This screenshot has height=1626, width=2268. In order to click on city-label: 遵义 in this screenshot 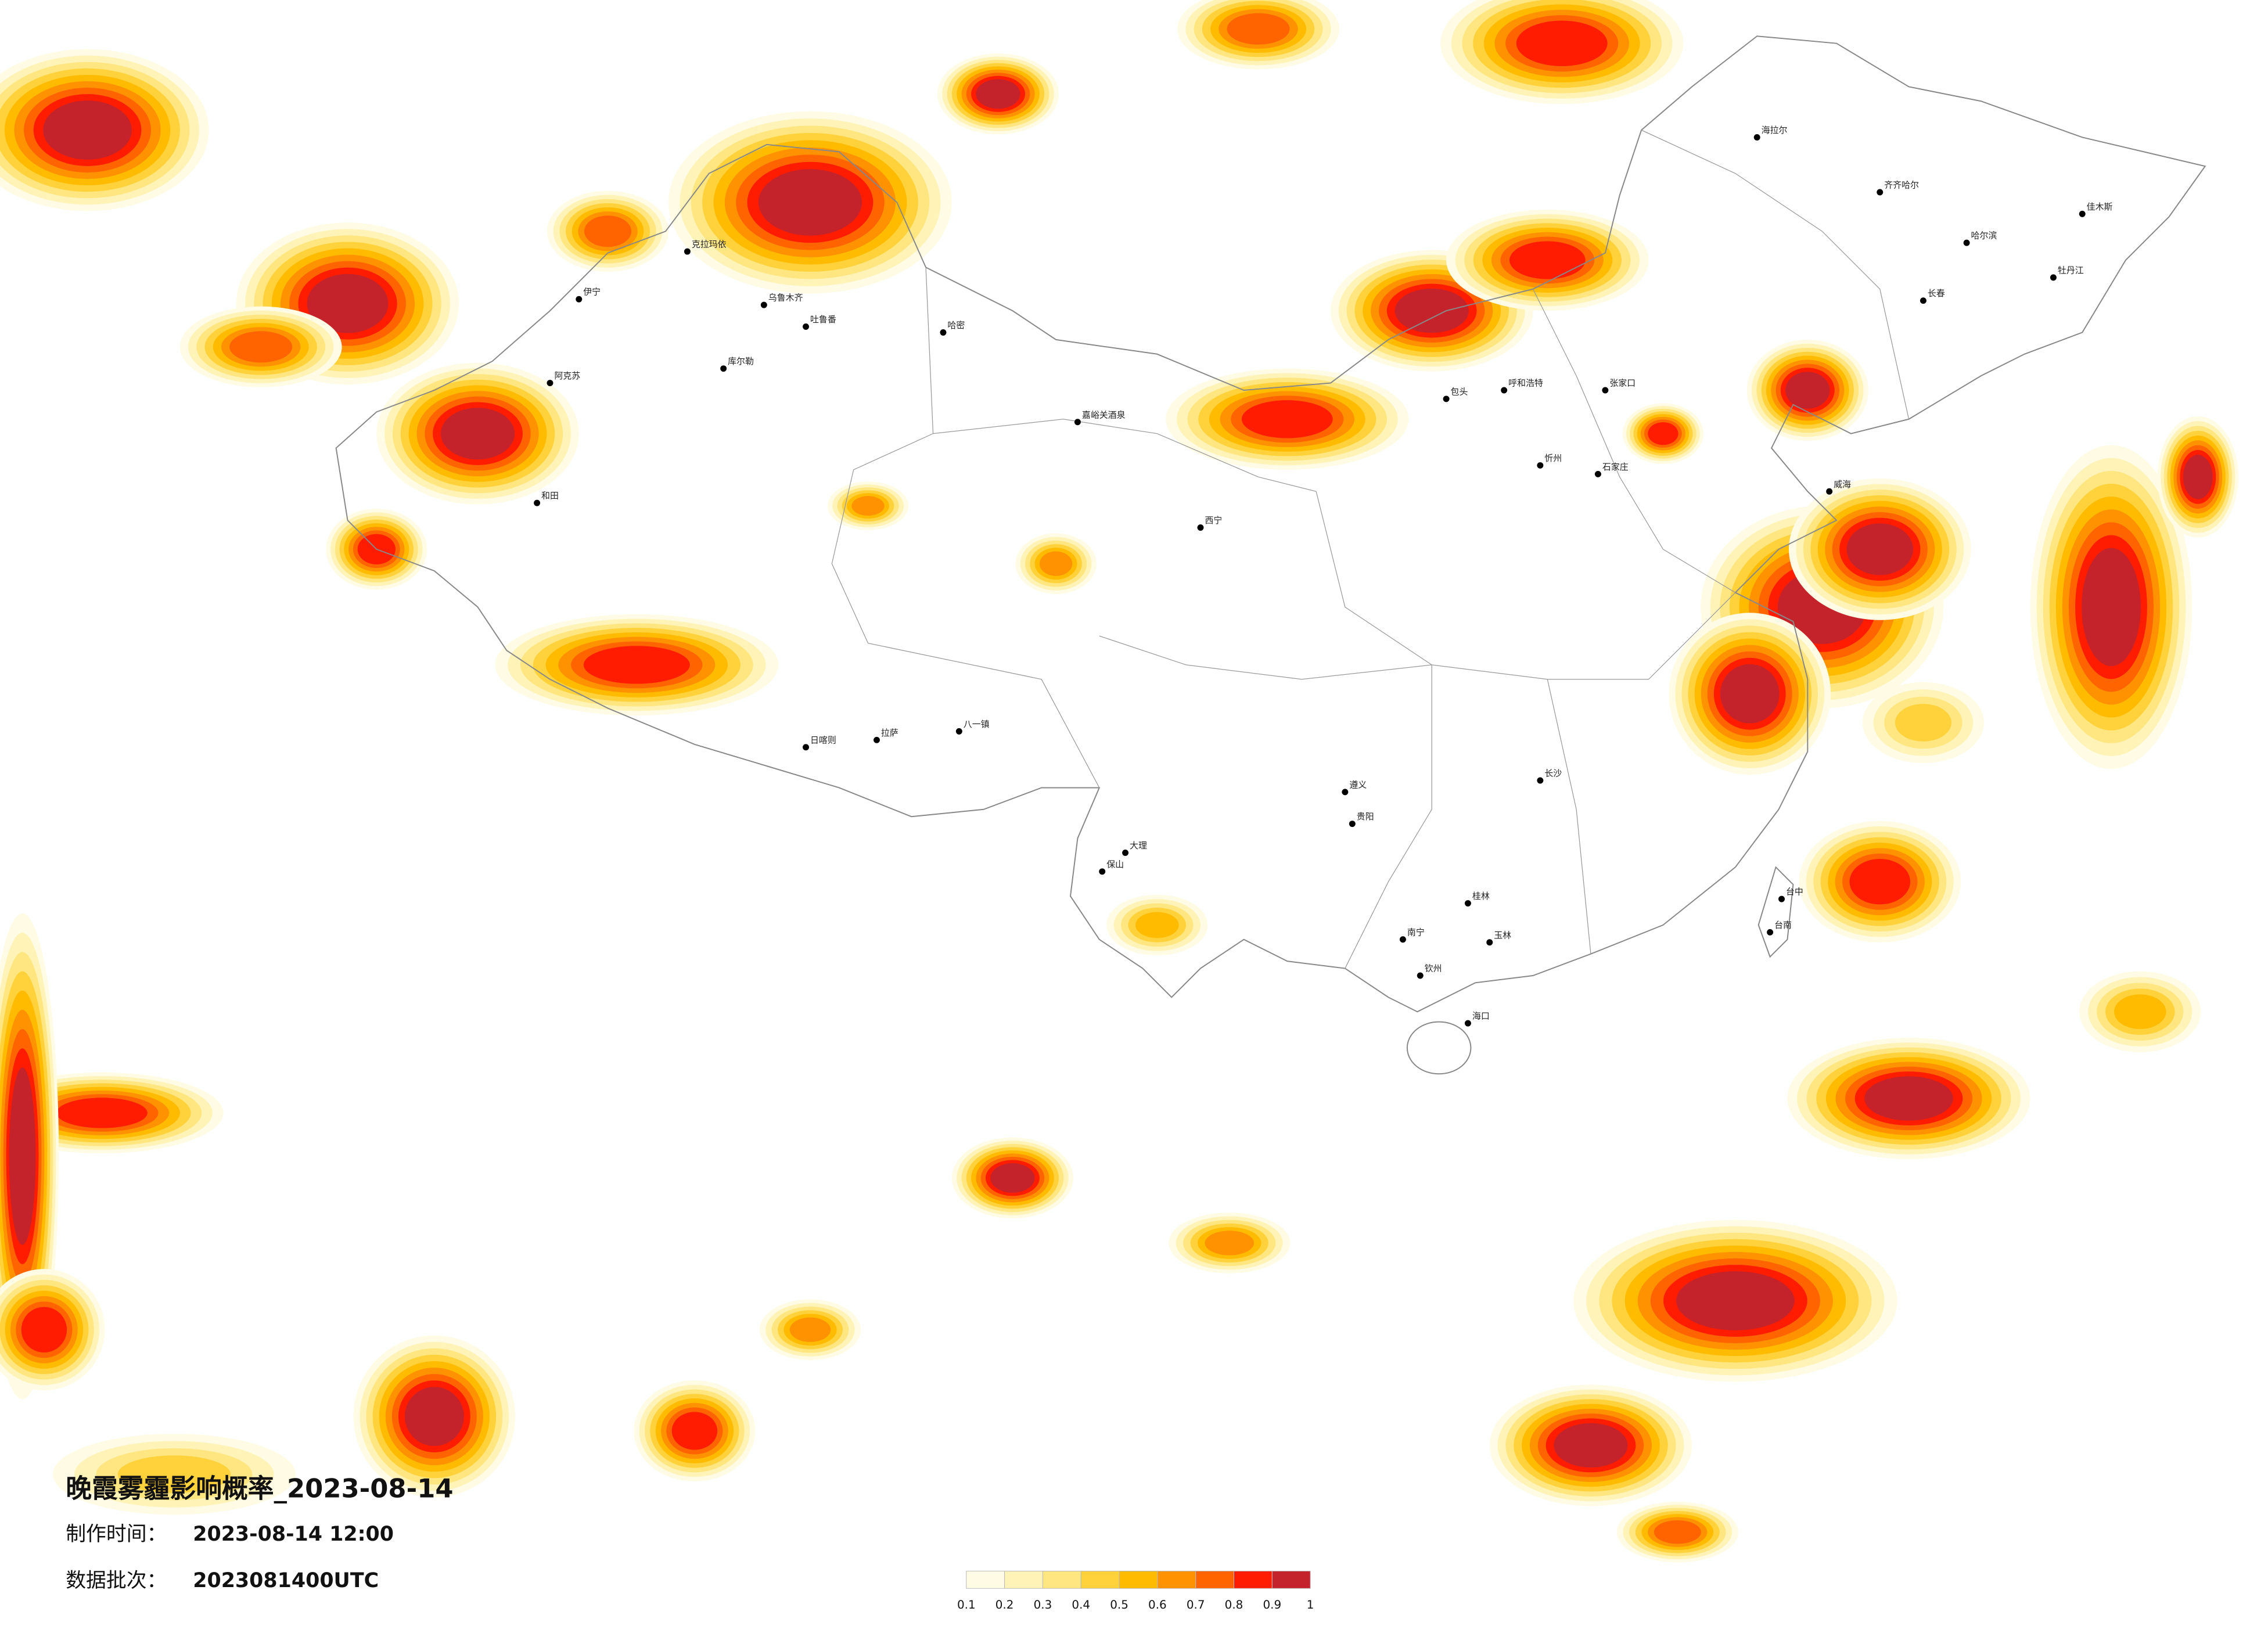, I will do `click(1358, 784)`.